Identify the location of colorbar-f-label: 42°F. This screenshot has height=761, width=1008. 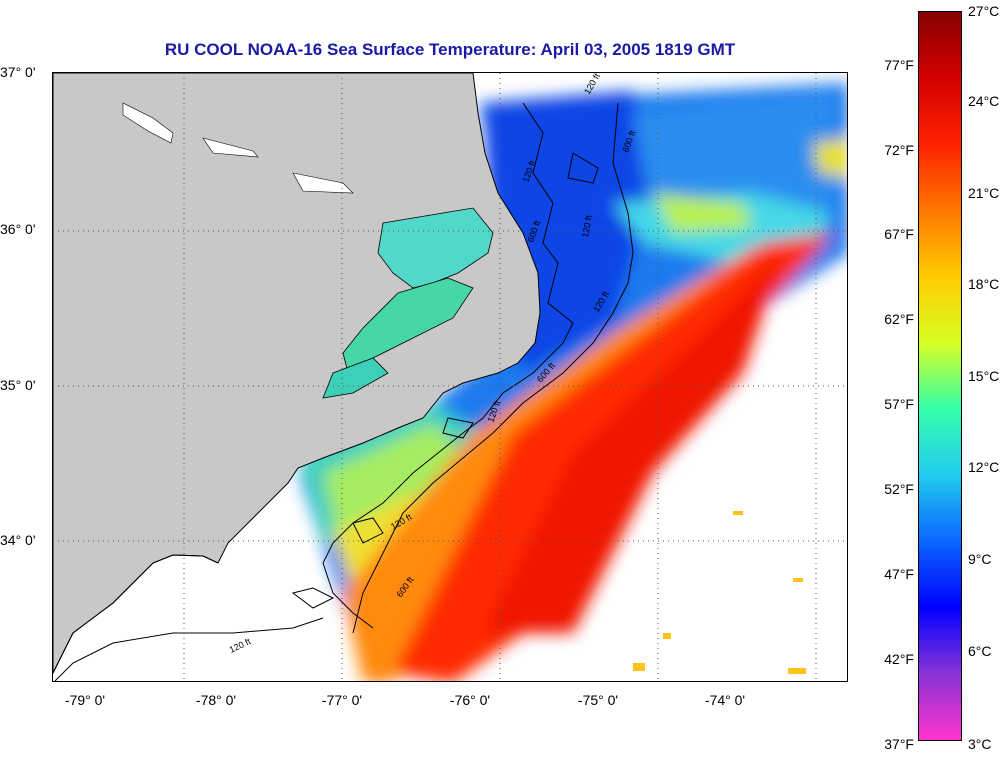
(899, 659).